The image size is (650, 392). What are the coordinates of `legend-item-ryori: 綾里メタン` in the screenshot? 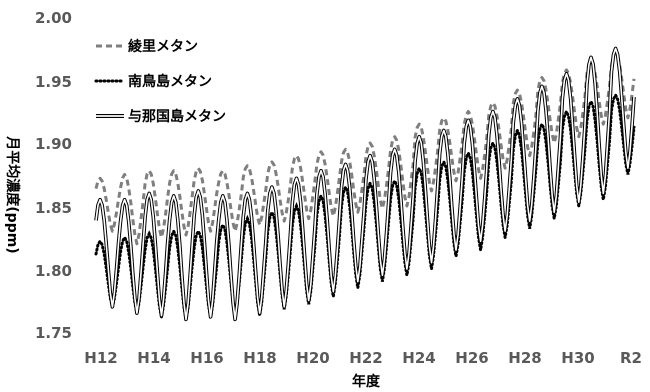 It's located at (147, 46).